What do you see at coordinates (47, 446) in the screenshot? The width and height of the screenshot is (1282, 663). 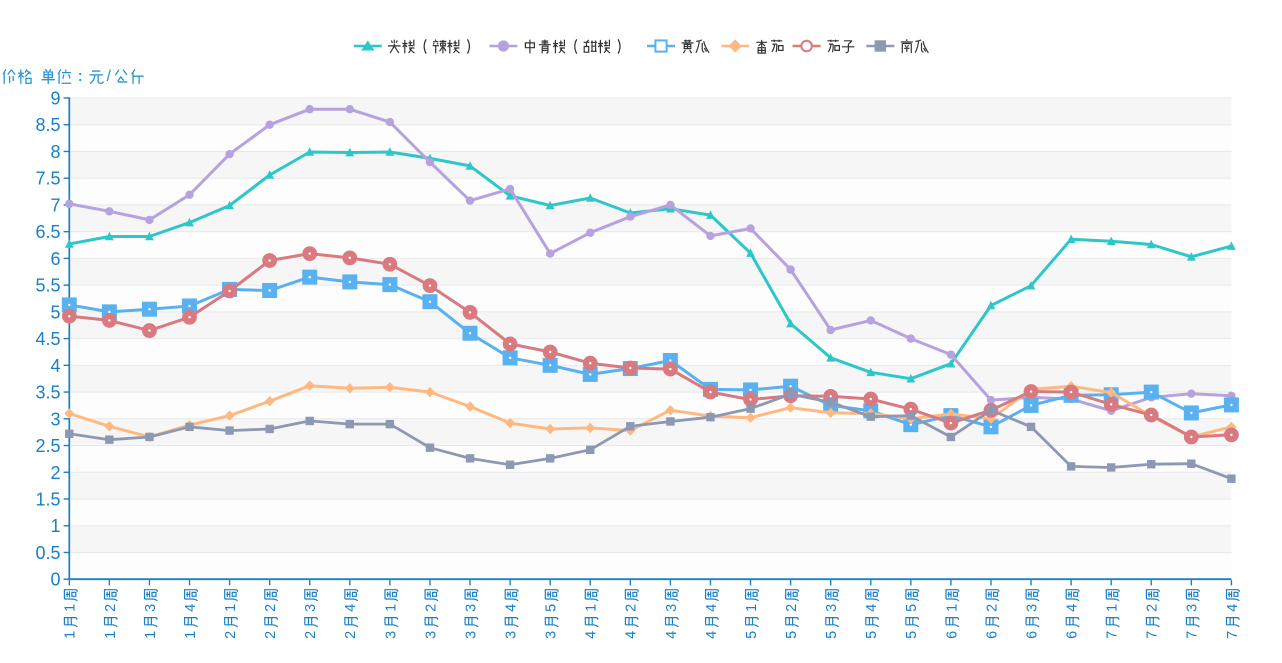 I see `svg-text: 2.5` at bounding box center [47, 446].